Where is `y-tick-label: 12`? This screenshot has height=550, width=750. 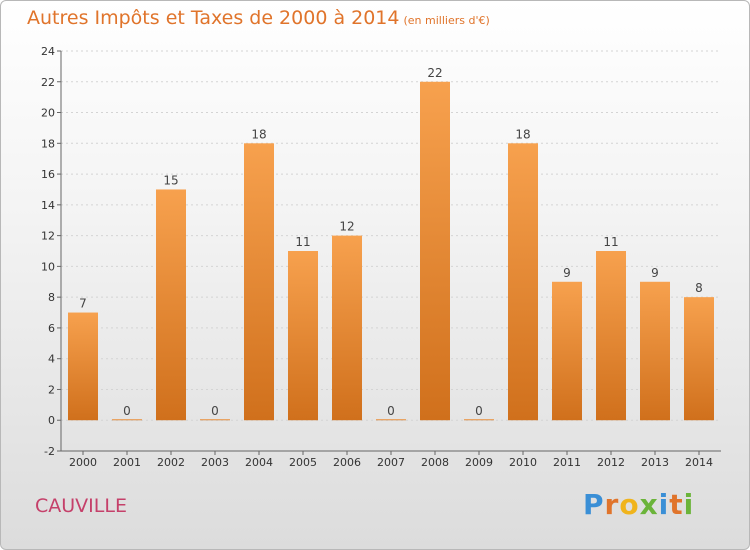
y-tick-label: 12 is located at coordinates (48, 236).